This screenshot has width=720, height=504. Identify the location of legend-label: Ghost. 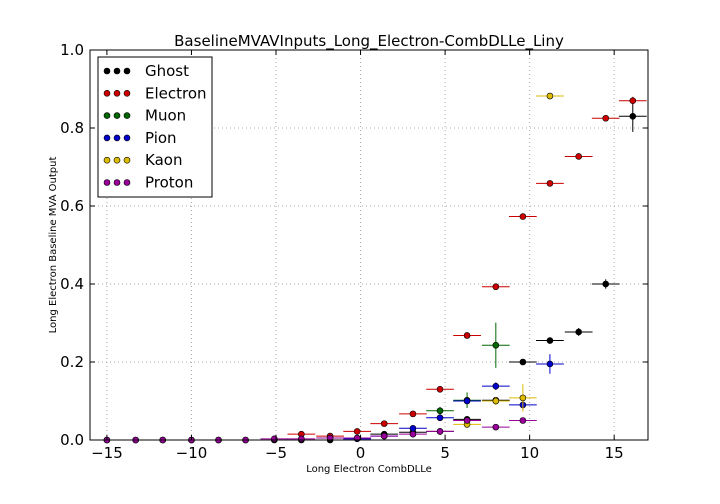
(167, 71).